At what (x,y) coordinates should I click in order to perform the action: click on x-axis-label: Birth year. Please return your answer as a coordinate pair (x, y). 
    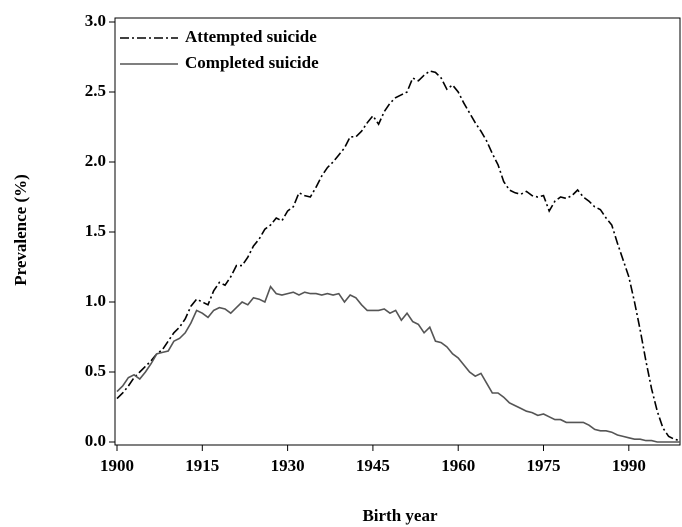
    Looking at the image, I should click on (400, 515).